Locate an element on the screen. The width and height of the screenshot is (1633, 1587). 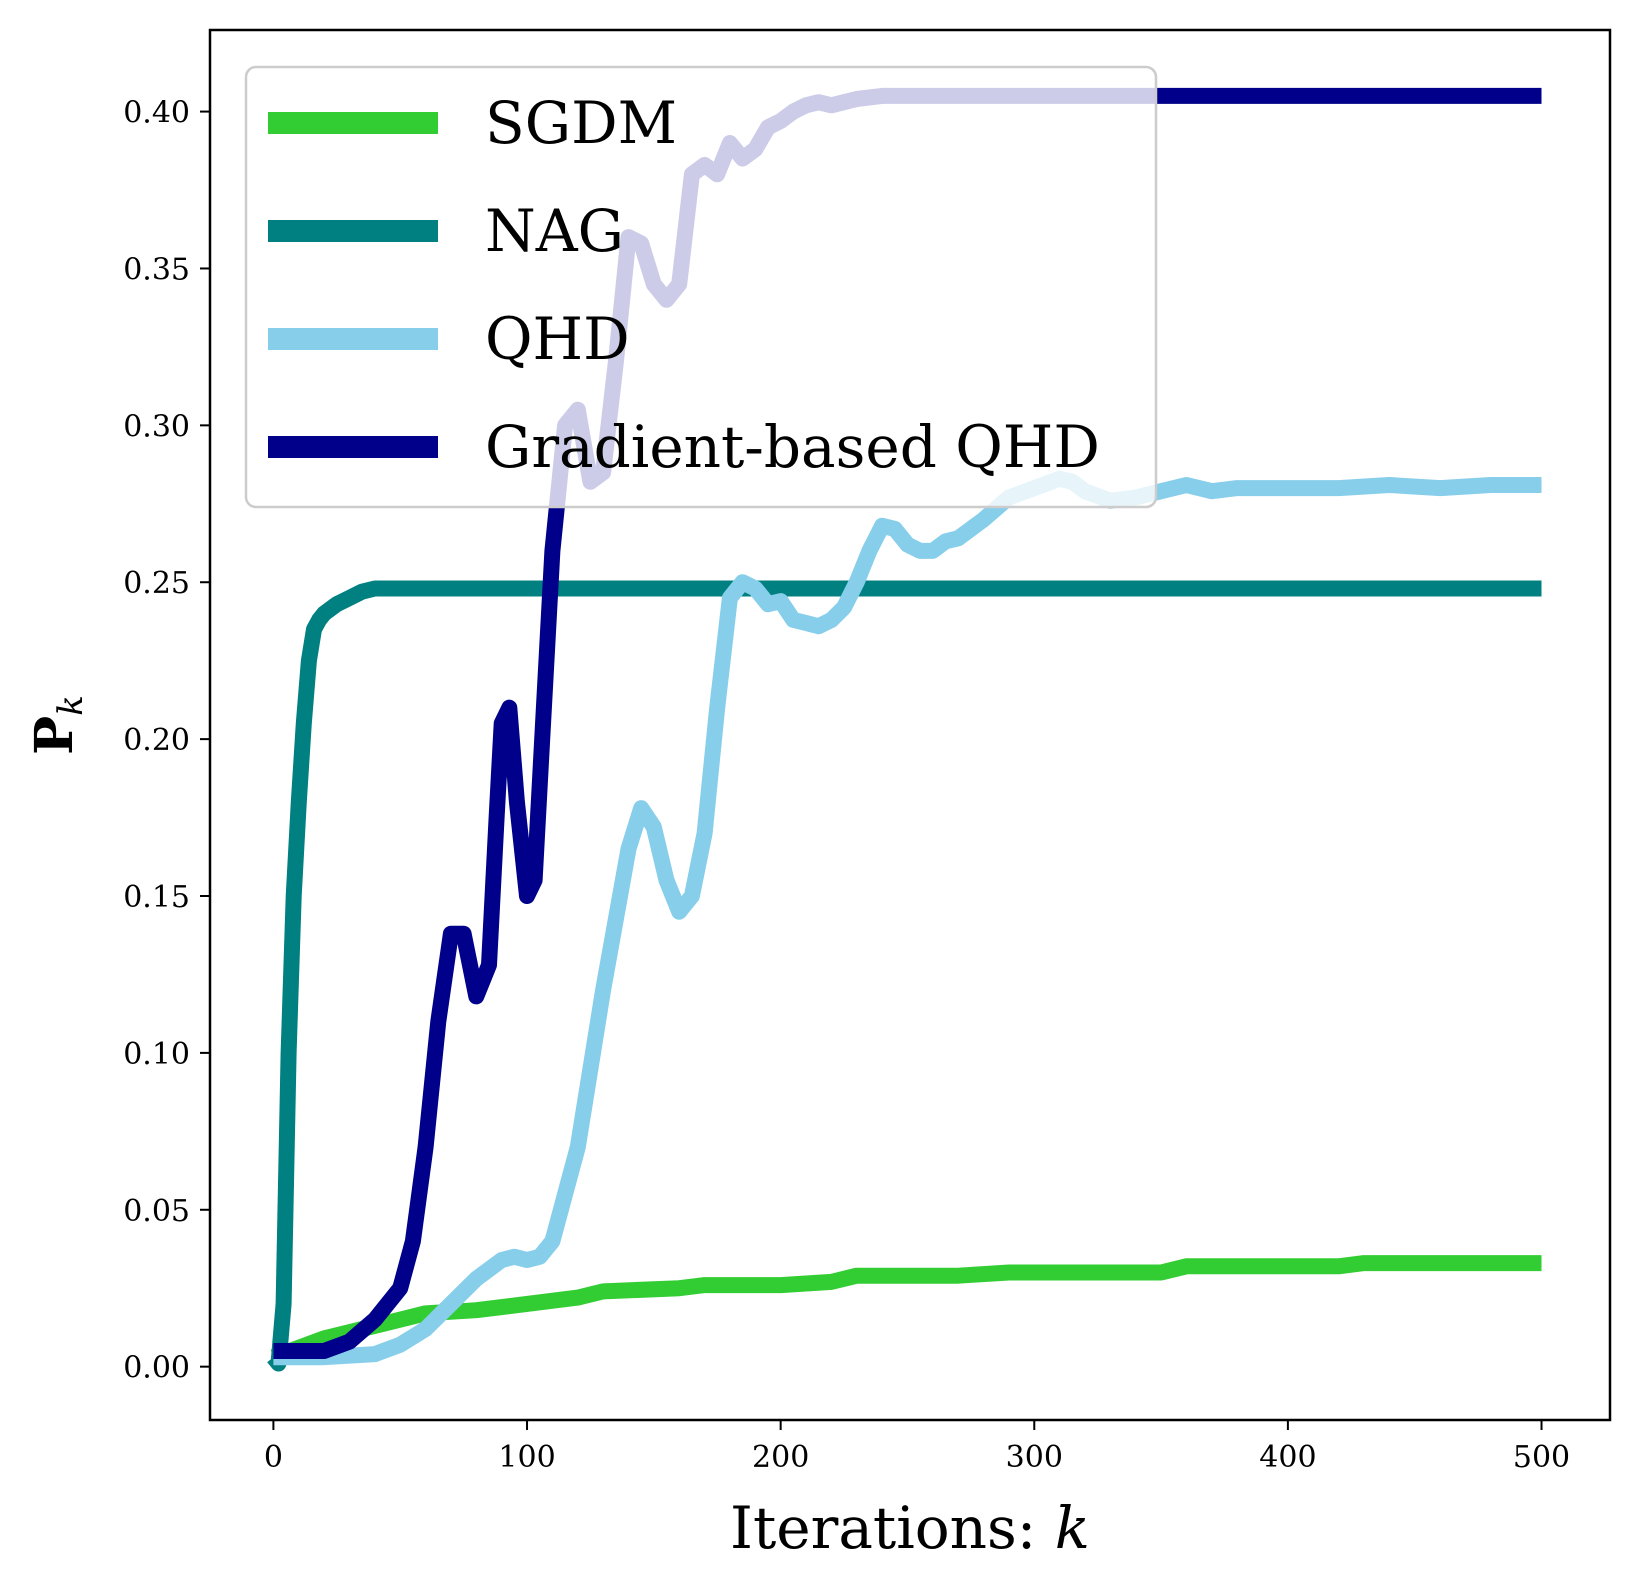
y-tick-label: 0.10 is located at coordinates (156, 1054).